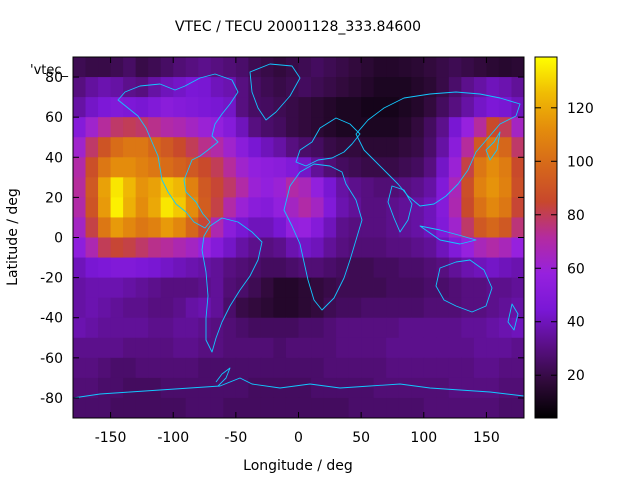  What do you see at coordinates (576, 269) in the screenshot?
I see `colorbar-tick-label: 60` at bounding box center [576, 269].